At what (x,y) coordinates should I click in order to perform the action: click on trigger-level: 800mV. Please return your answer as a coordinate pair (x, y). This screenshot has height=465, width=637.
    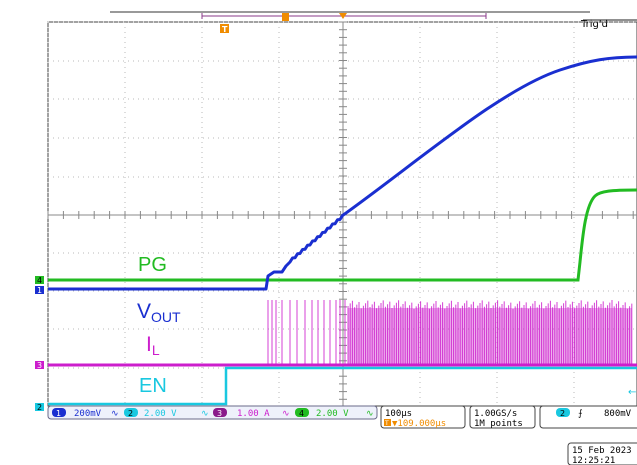
    Looking at the image, I should click on (618, 414).